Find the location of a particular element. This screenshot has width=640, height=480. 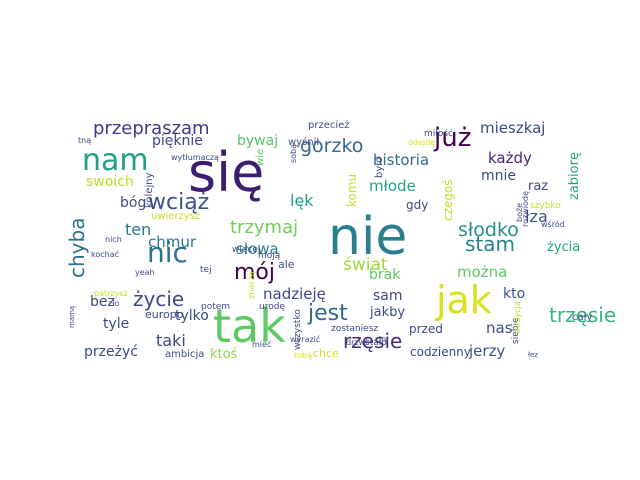

cloud-word: chmur is located at coordinates (172, 242).